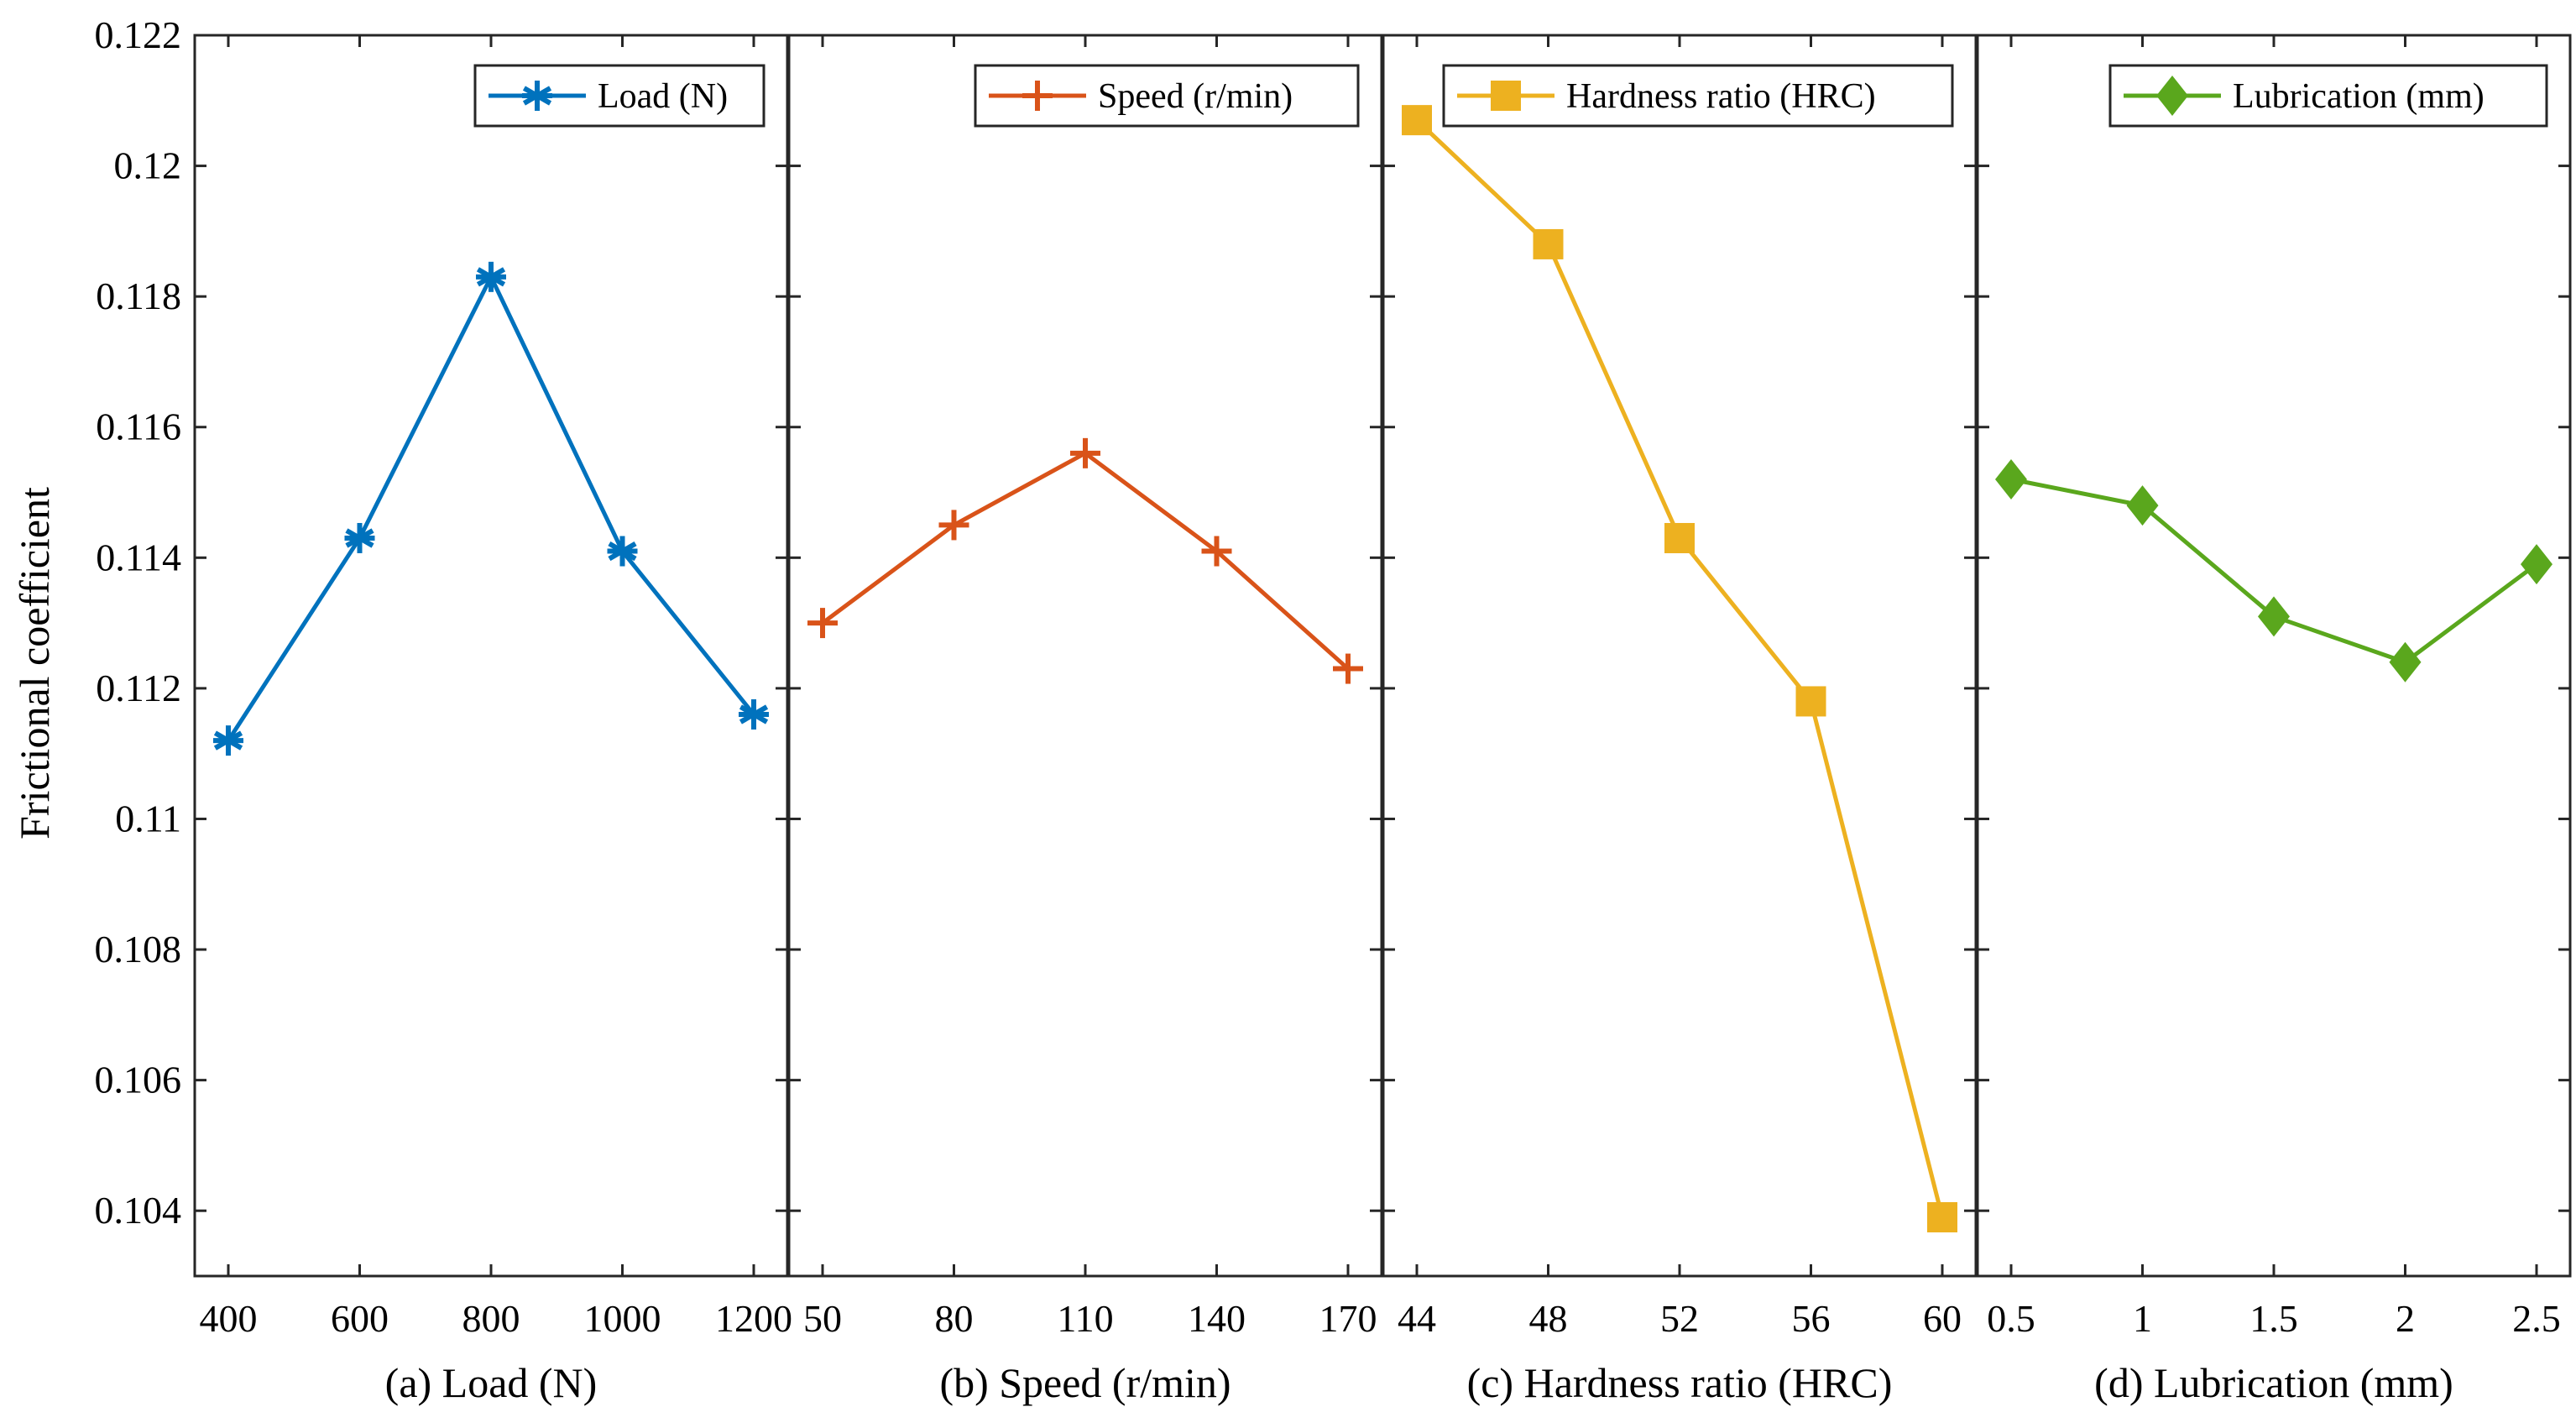 The height and width of the screenshot is (1407, 2576). I want to click on x-tick-label: 800, so click(491, 1318).